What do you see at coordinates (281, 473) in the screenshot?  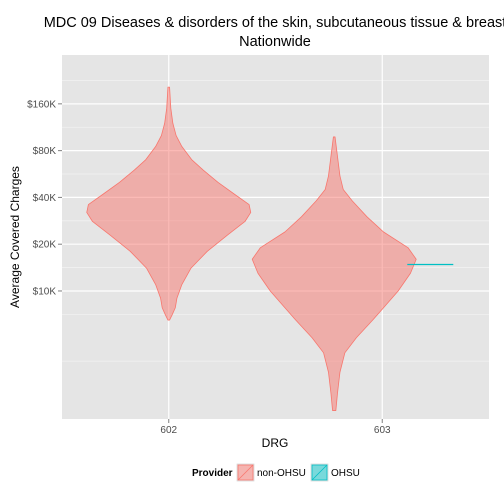 I see `legend-label-non-ohsu: non-OHSU` at bounding box center [281, 473].